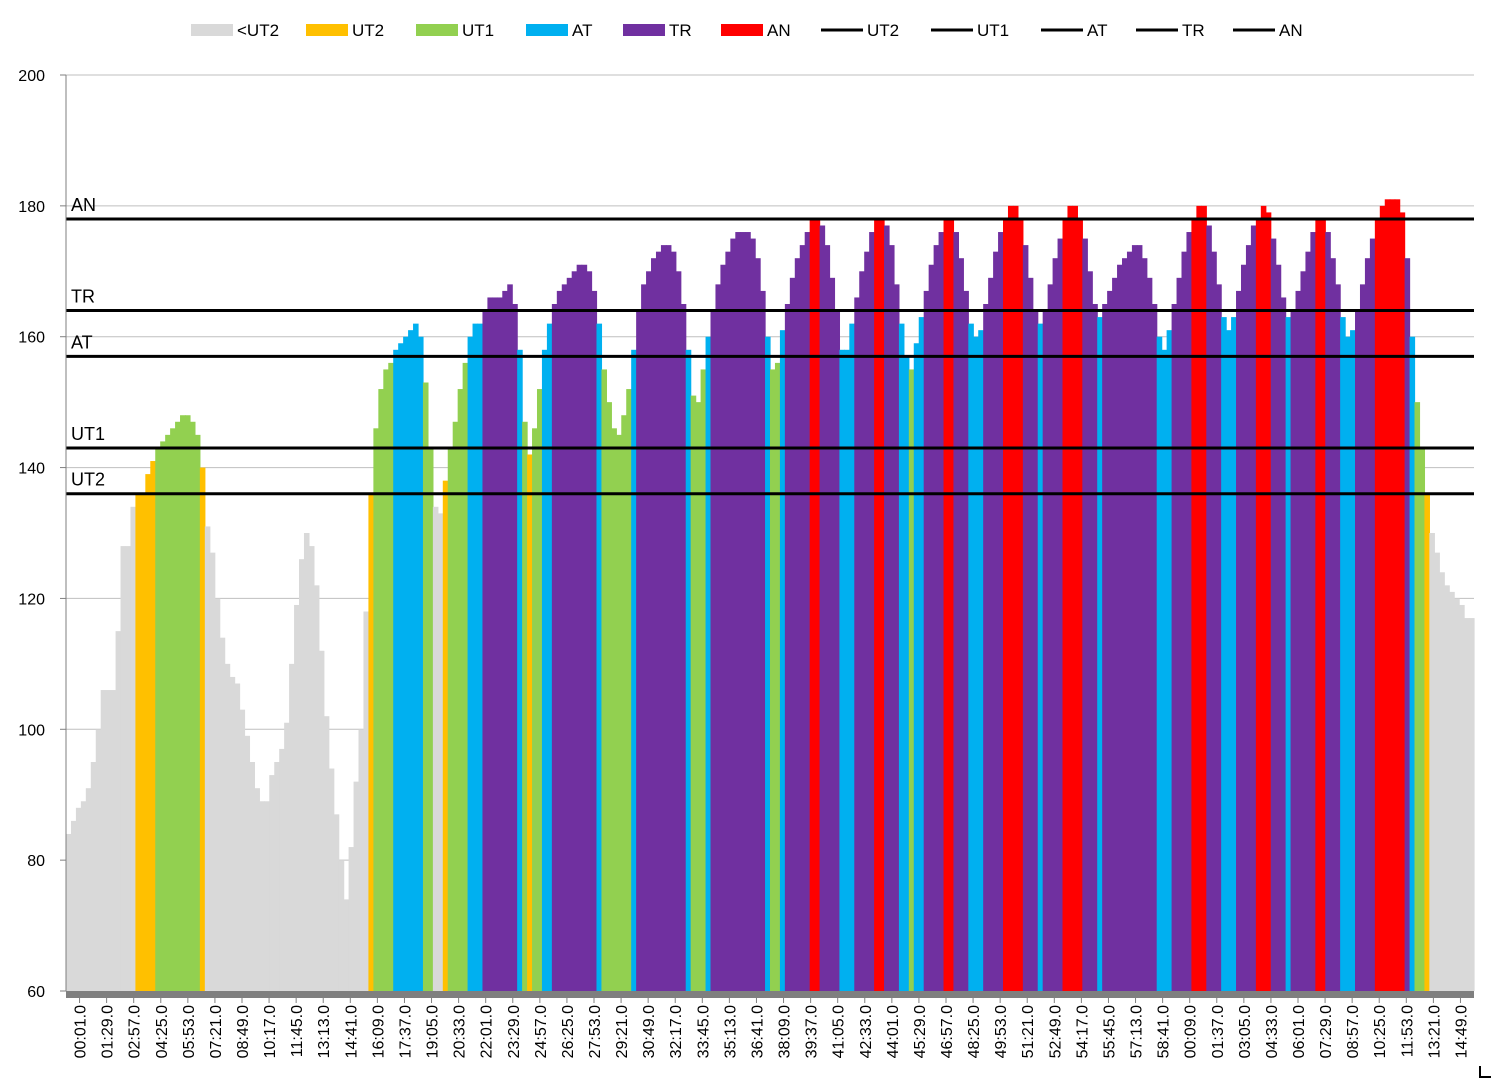  What do you see at coordinates (83, 297) in the screenshot?
I see `threshold-label-tr: TR` at bounding box center [83, 297].